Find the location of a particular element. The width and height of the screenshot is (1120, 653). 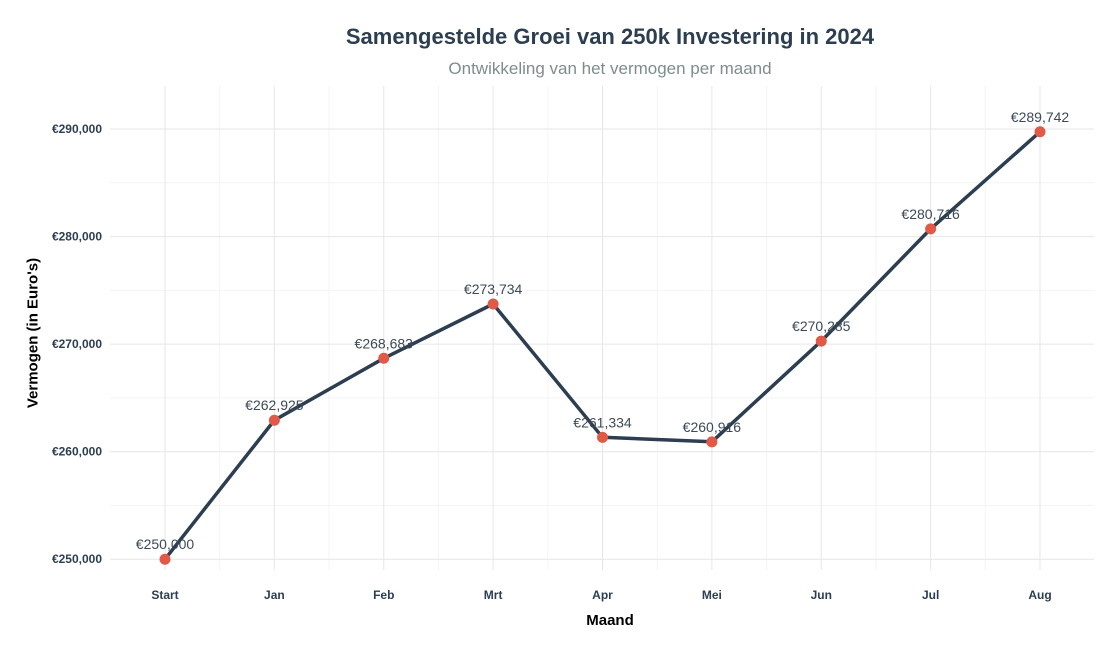

x-tick-label: Apr is located at coordinates (602, 595).